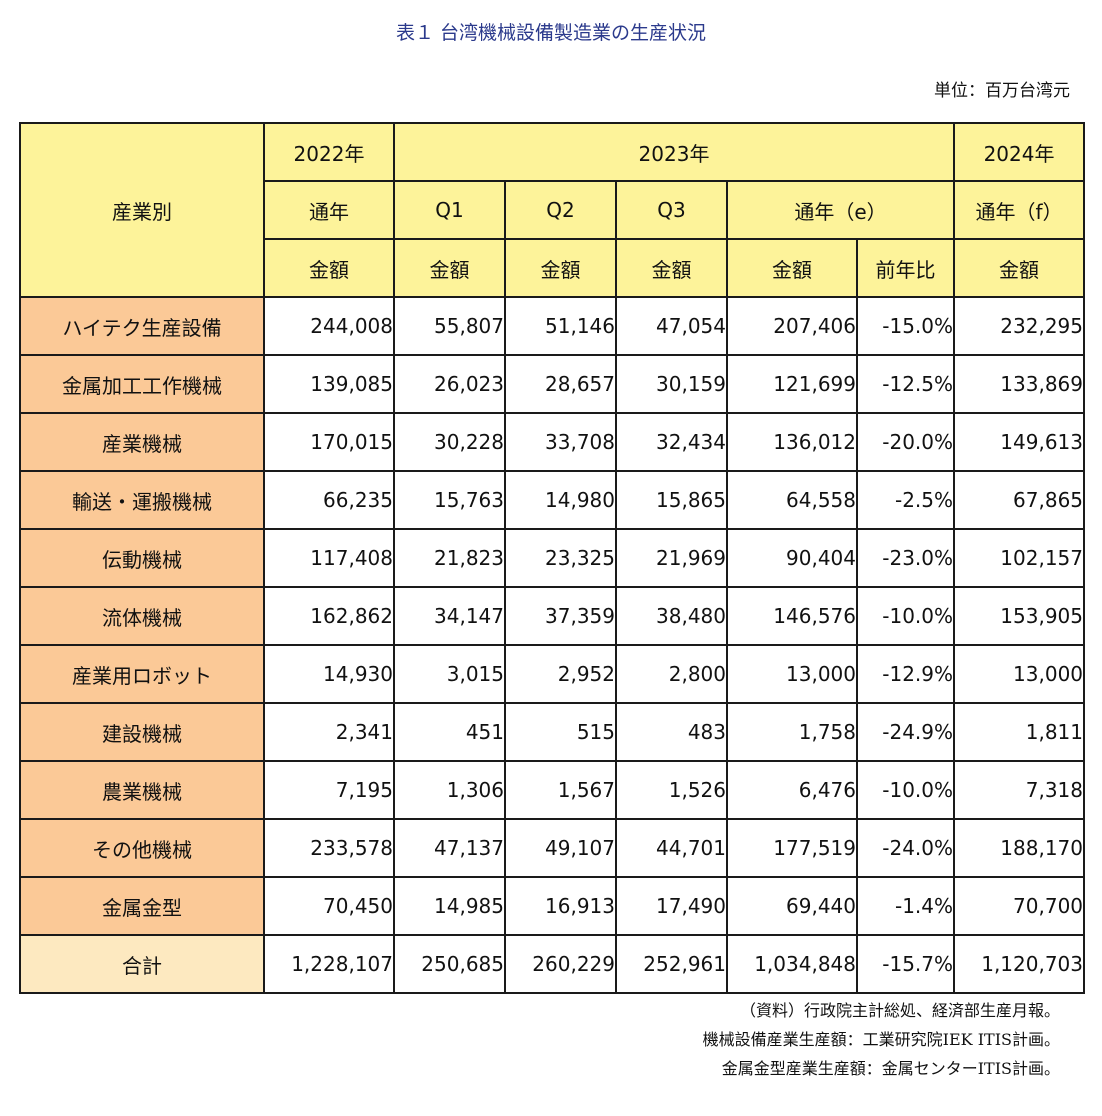  I want to click on unit-label: 単位：百万台湾元, so click(1002, 91).